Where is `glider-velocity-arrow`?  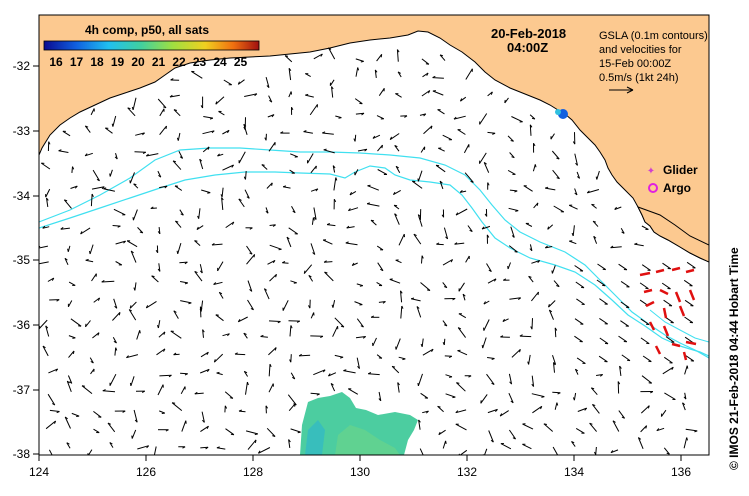
glider-velocity-arrow is located at coordinates (682, 311).